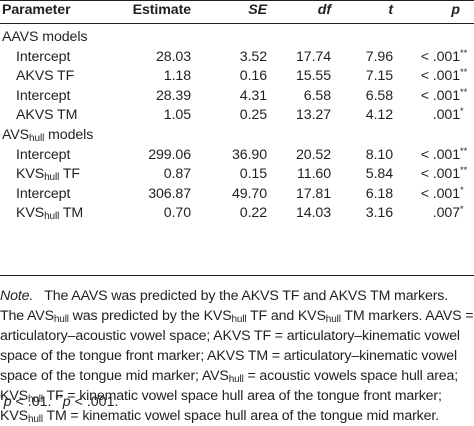 Image resolution: width=474 pixels, height=426 pixels. What do you see at coordinates (229, 386) in the screenshot?
I see `note-text: = acoustic vowels space hull area; KVS` at bounding box center [229, 386].